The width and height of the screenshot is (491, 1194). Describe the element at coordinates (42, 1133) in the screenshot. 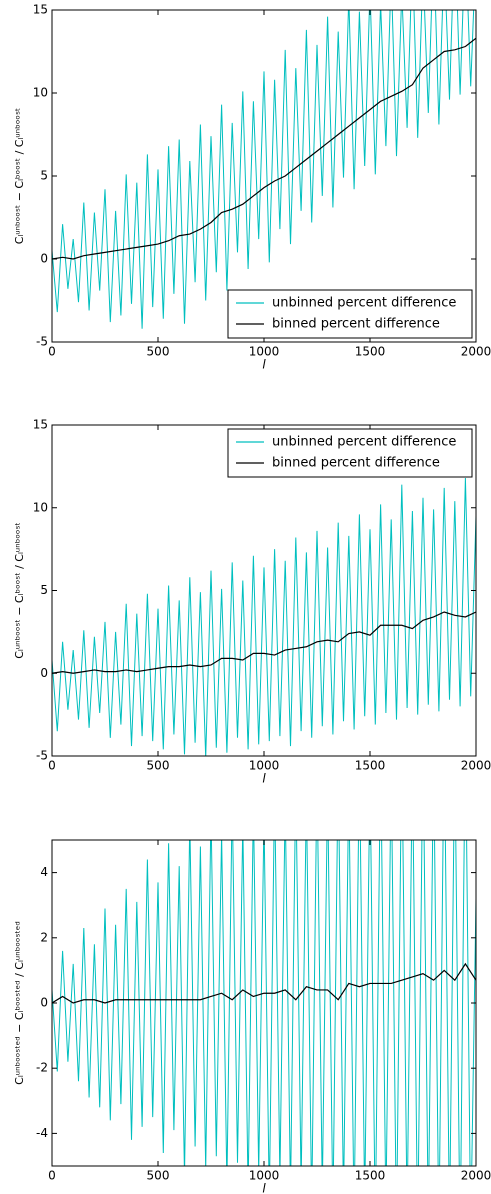

I see `y-tick-label: -4` at that location.